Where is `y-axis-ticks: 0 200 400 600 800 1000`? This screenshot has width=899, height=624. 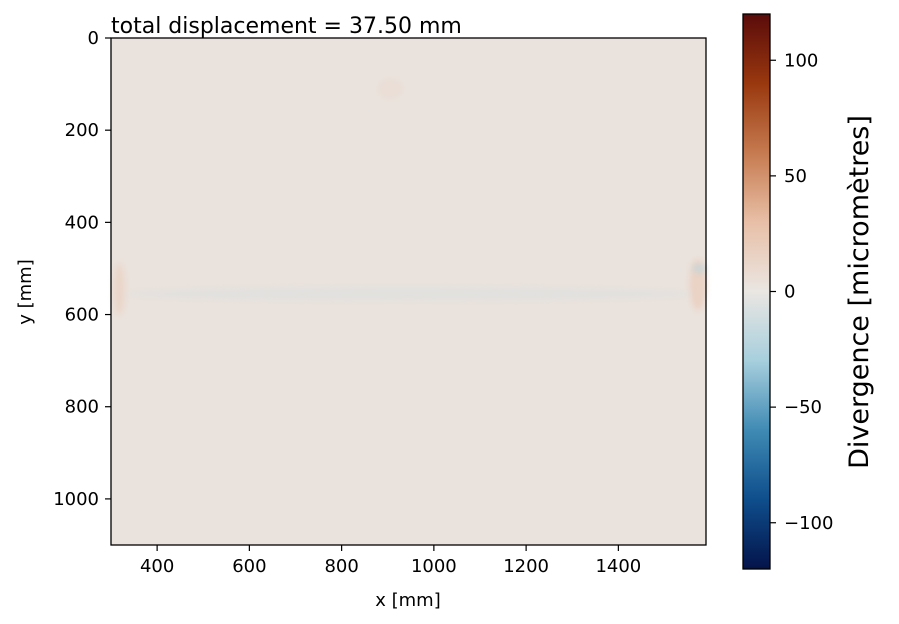 y-axis-ticks: 0 200 400 600 800 1000 is located at coordinates (82, 269).